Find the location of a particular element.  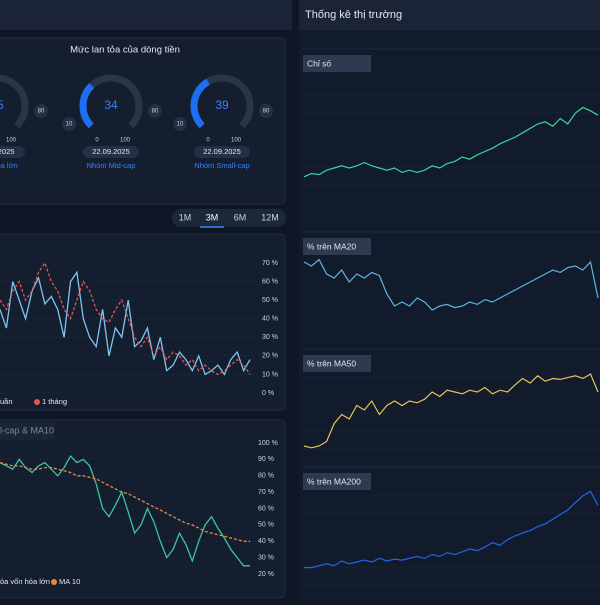

period-button: 6M is located at coordinates (240, 217).